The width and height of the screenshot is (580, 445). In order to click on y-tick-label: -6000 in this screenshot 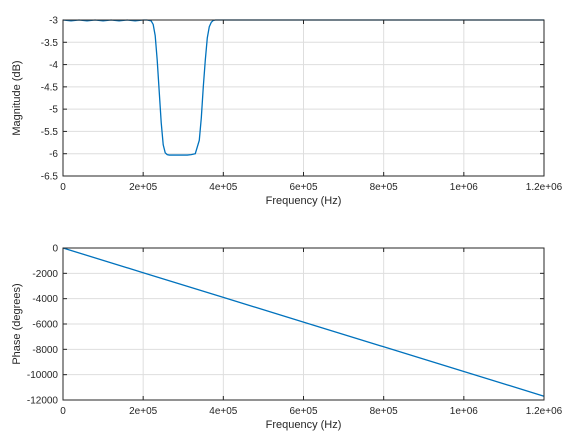, I will do `click(45, 325)`.